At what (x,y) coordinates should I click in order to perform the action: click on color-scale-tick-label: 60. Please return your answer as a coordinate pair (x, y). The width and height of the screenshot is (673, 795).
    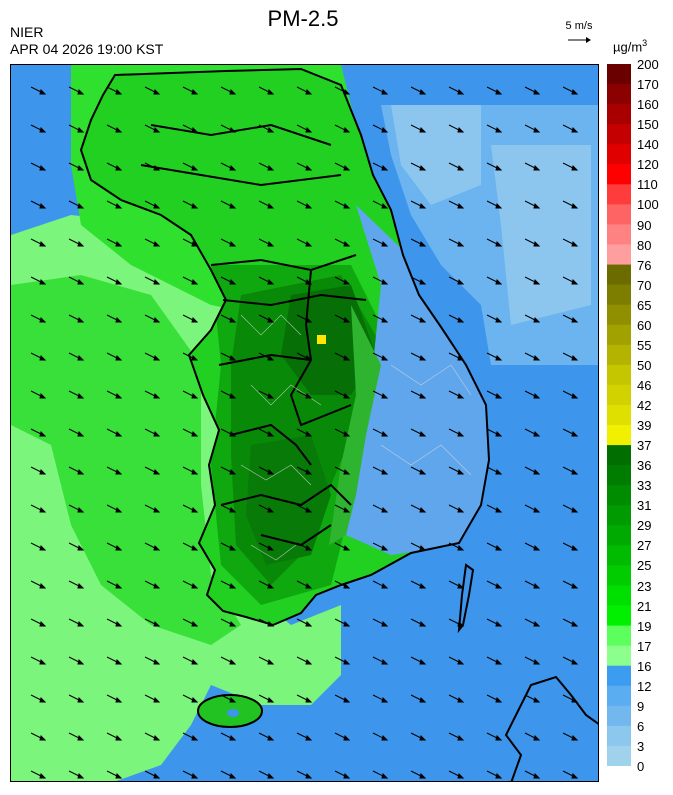
    Looking at the image, I should click on (644, 325).